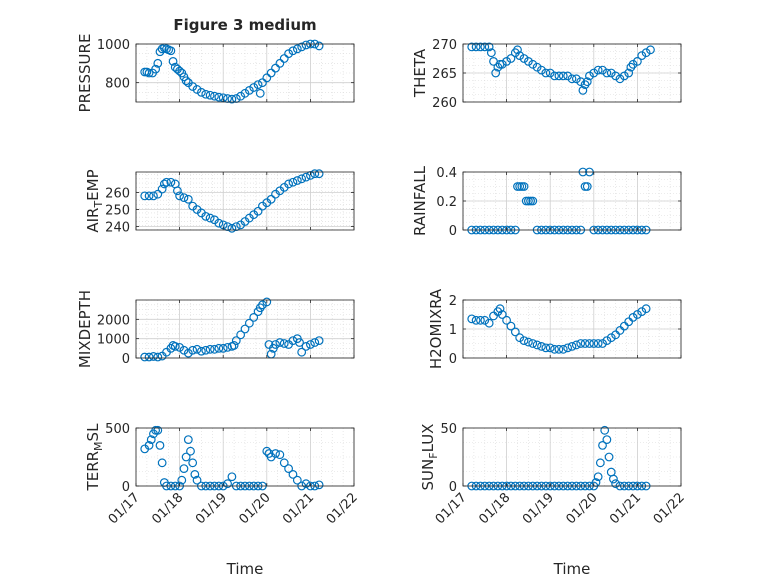 The height and width of the screenshot is (583, 778). I want to click on y-tick-label: 0, so click(126, 487).